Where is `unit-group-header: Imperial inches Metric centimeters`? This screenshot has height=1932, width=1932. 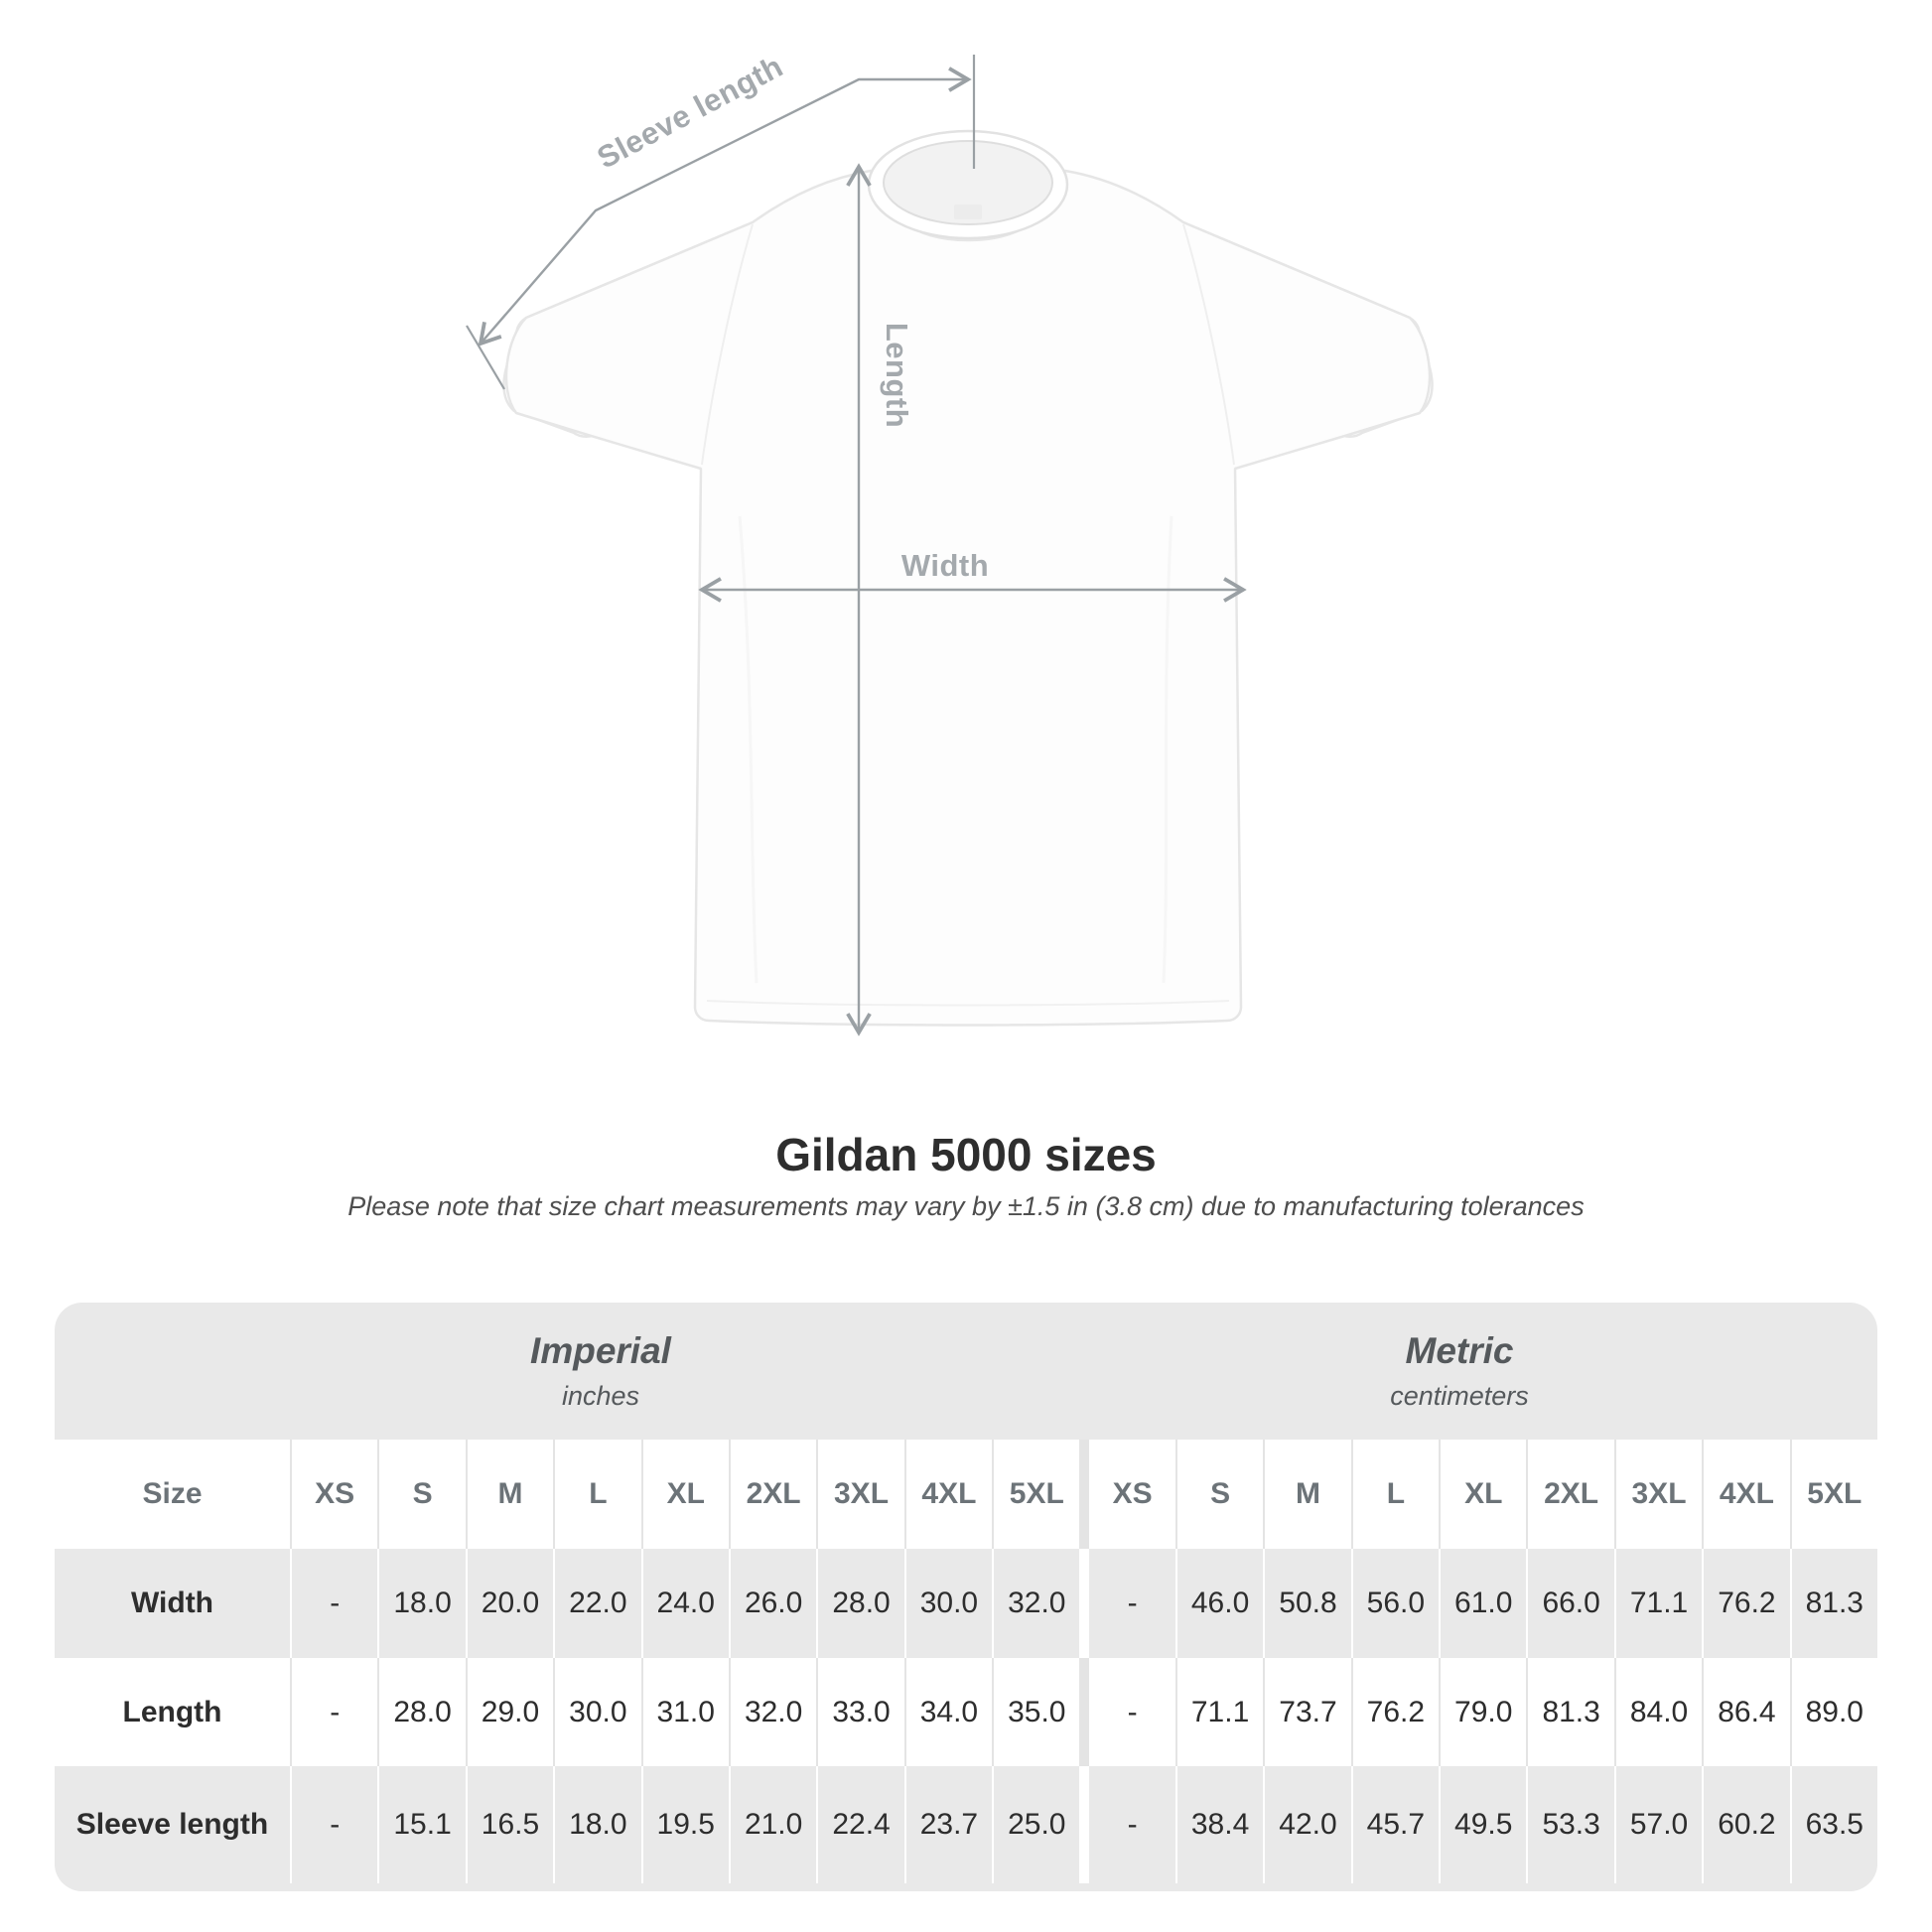
unit-group-header: Imperial inches Metric centimeters is located at coordinates (966, 1371).